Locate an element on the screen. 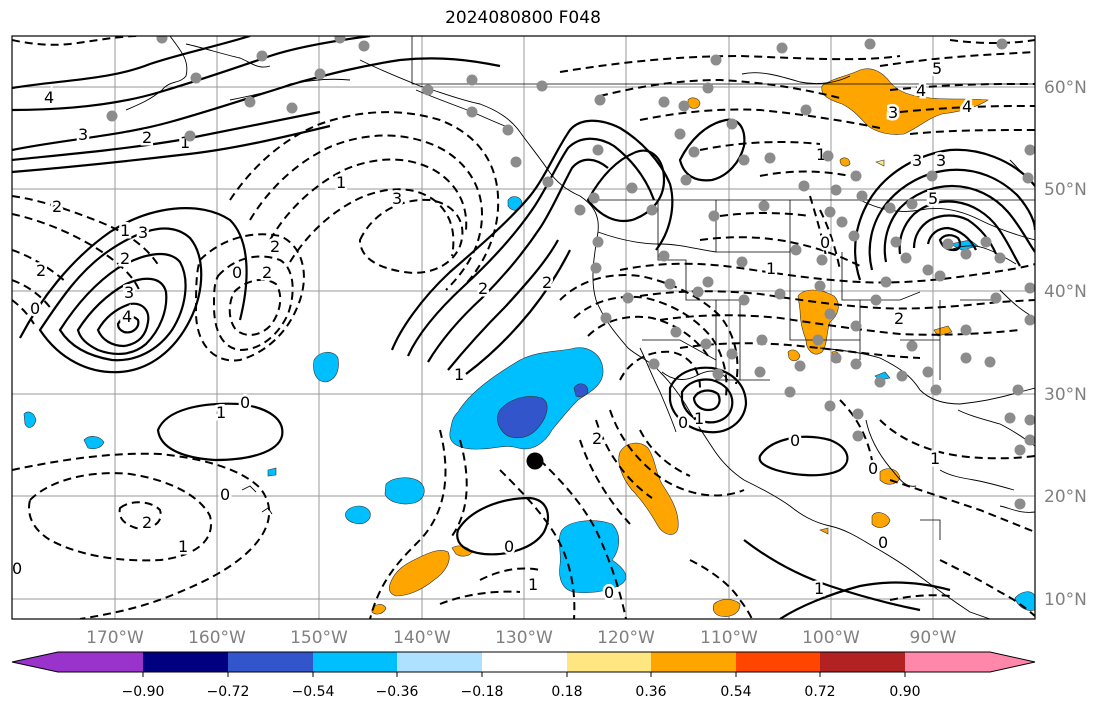 This screenshot has width=1105, height=712. colorbar-tick: −0.54 is located at coordinates (313, 692).